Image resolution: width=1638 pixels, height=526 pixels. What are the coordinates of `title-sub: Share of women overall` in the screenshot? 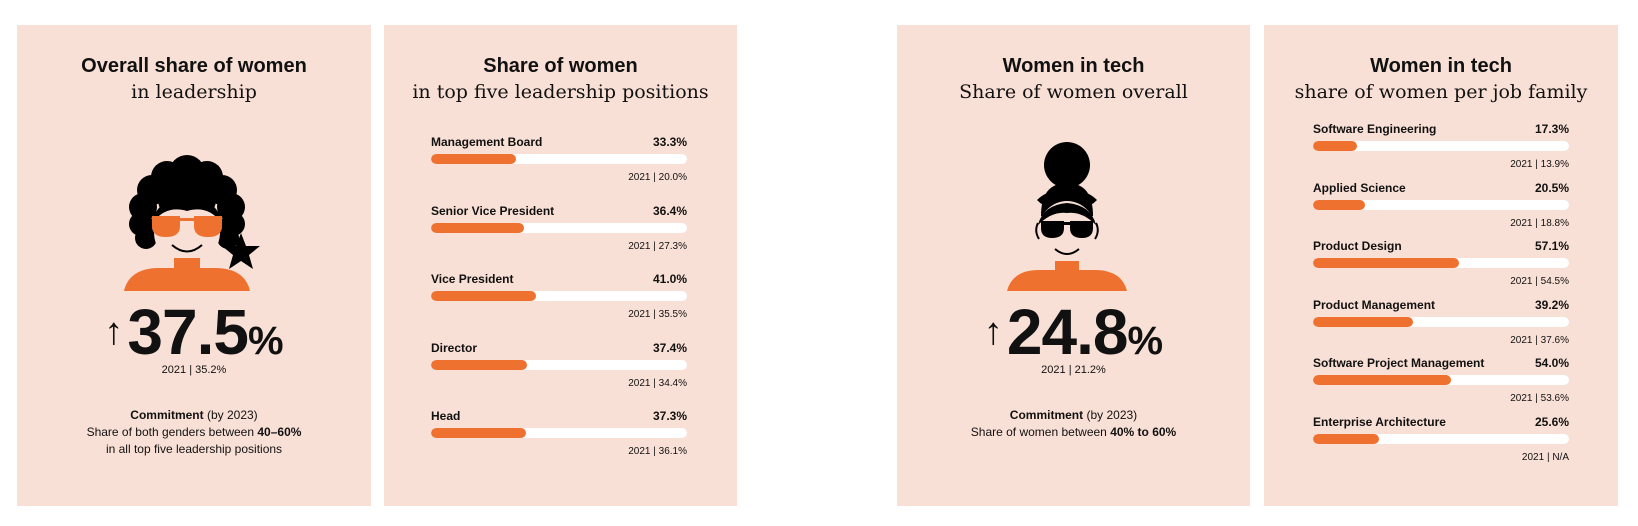 It's located at (1073, 92).